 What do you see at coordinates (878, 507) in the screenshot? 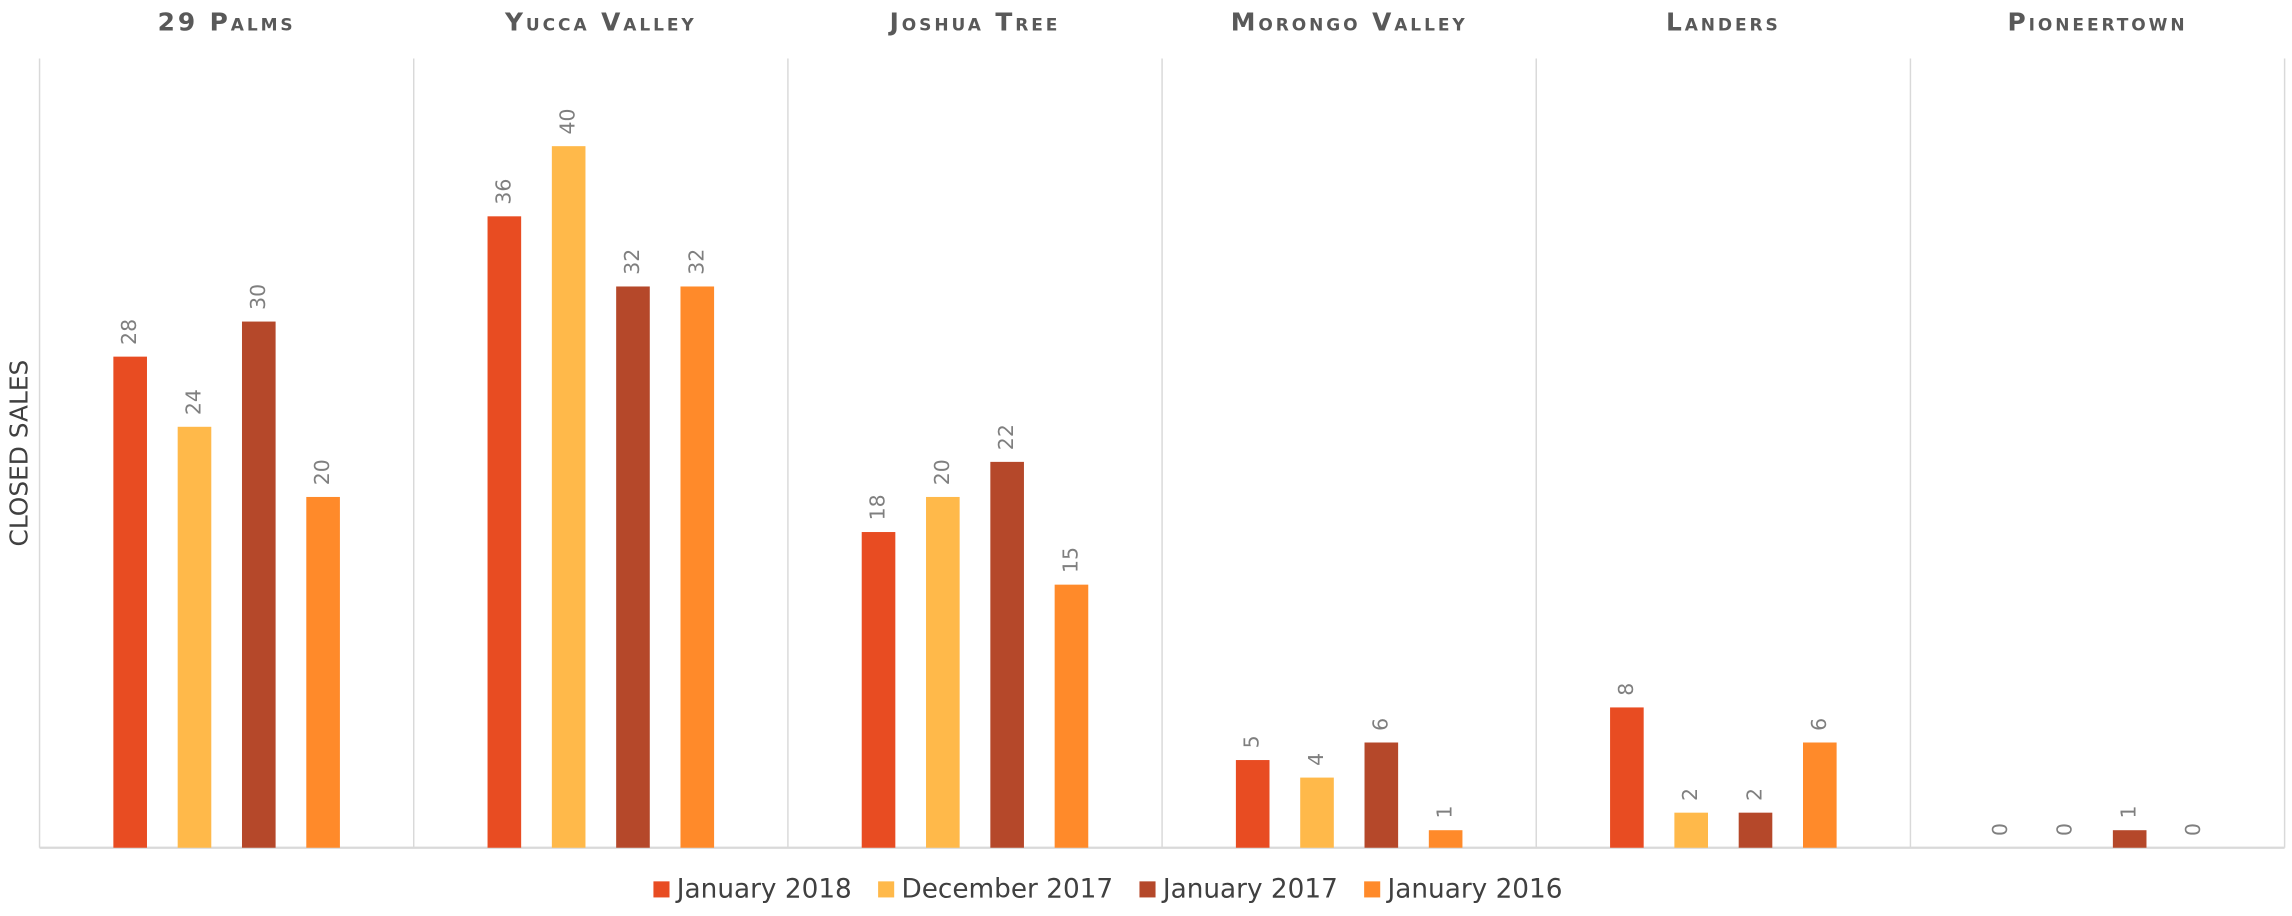
I see `data-label: 18` at bounding box center [878, 507].